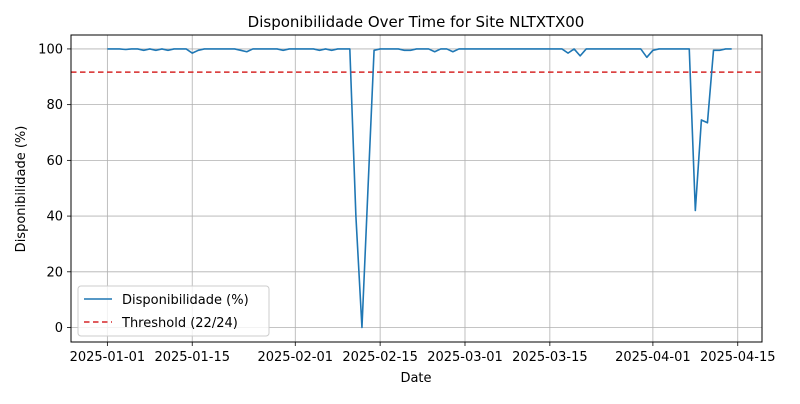 This screenshot has width=800, height=404. Describe the element at coordinates (54, 272) in the screenshot. I see `y-tick-label: 20` at that location.